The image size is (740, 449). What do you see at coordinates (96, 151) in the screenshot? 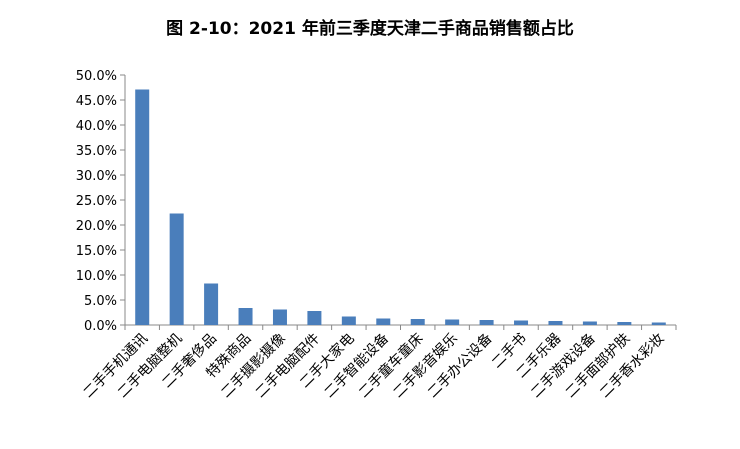
I see `y-tick-label: 35.0%` at bounding box center [96, 151].